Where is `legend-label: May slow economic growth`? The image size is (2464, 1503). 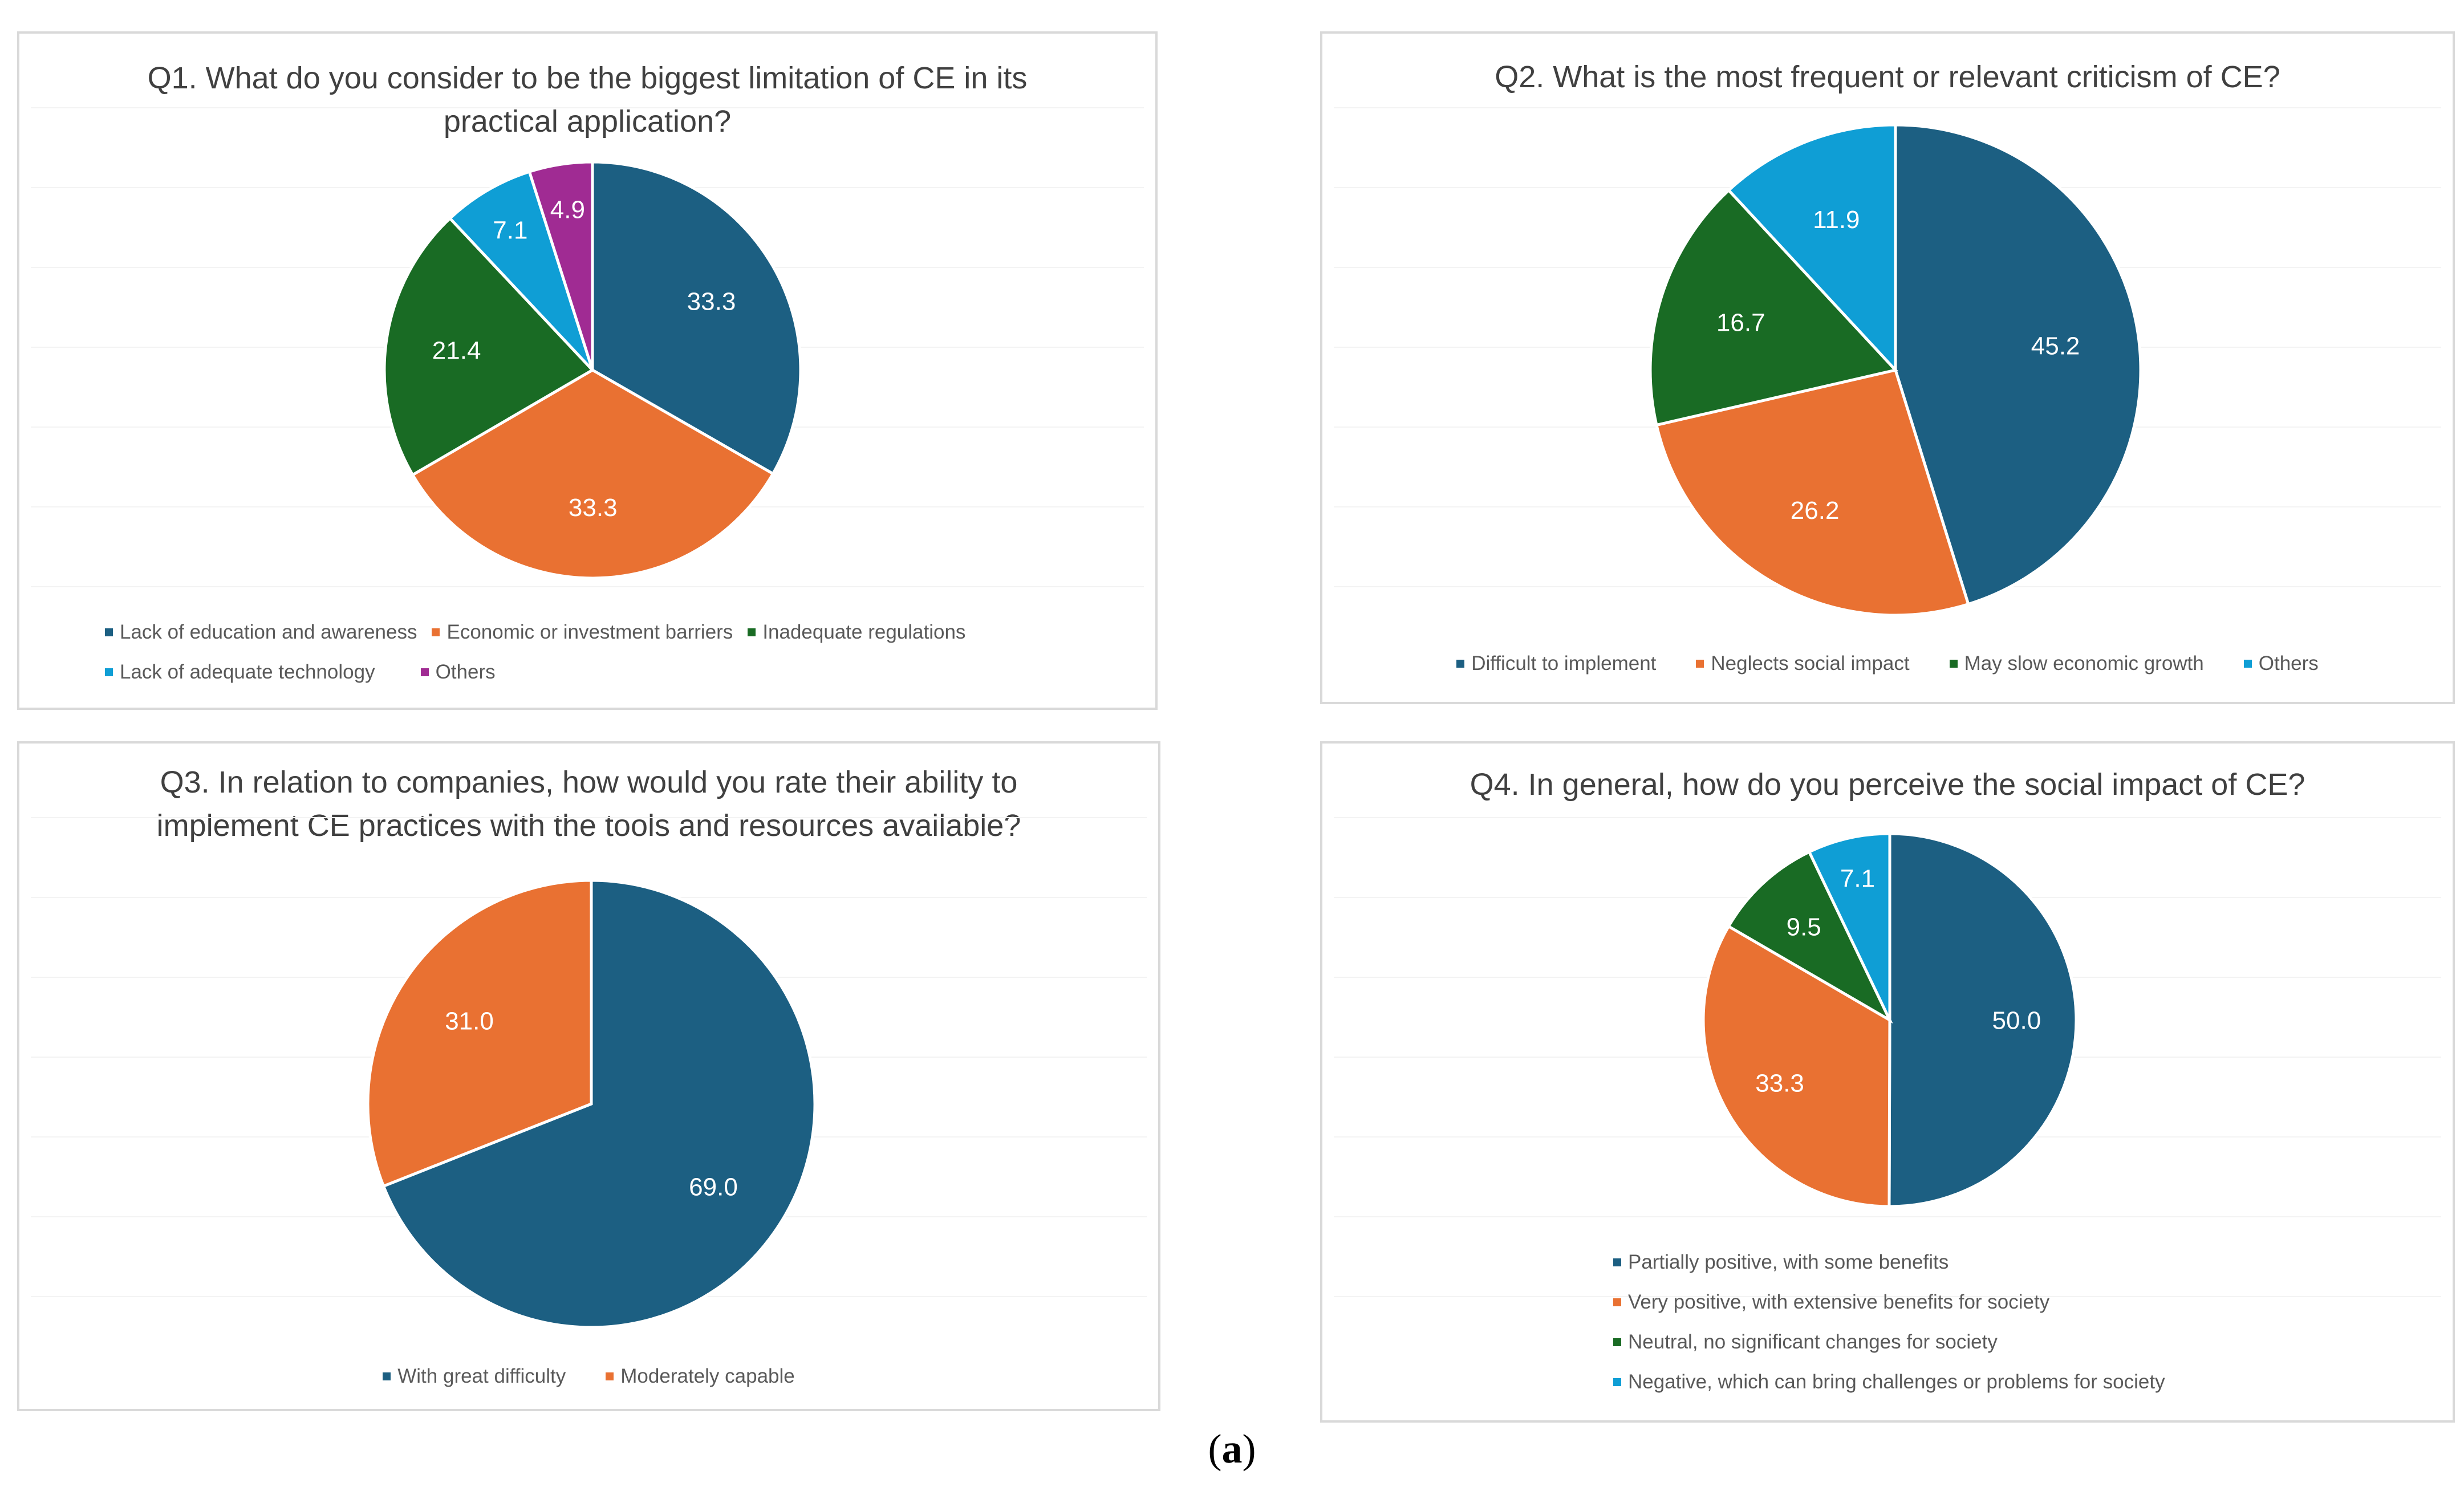 legend-label: May slow economic growth is located at coordinates (2084, 663).